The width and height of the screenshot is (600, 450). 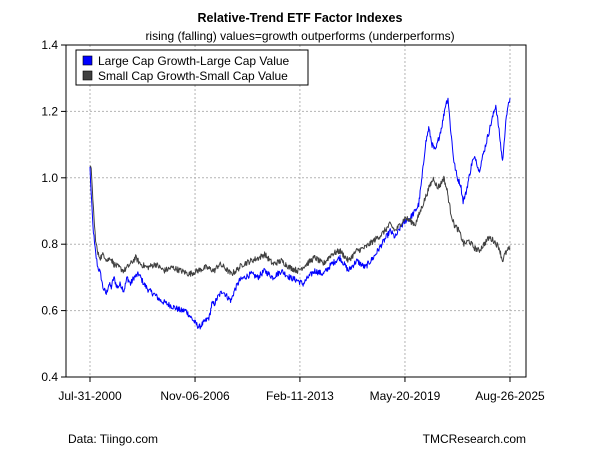 I want to click on legend-swatch-small-cap, so click(x=87, y=75).